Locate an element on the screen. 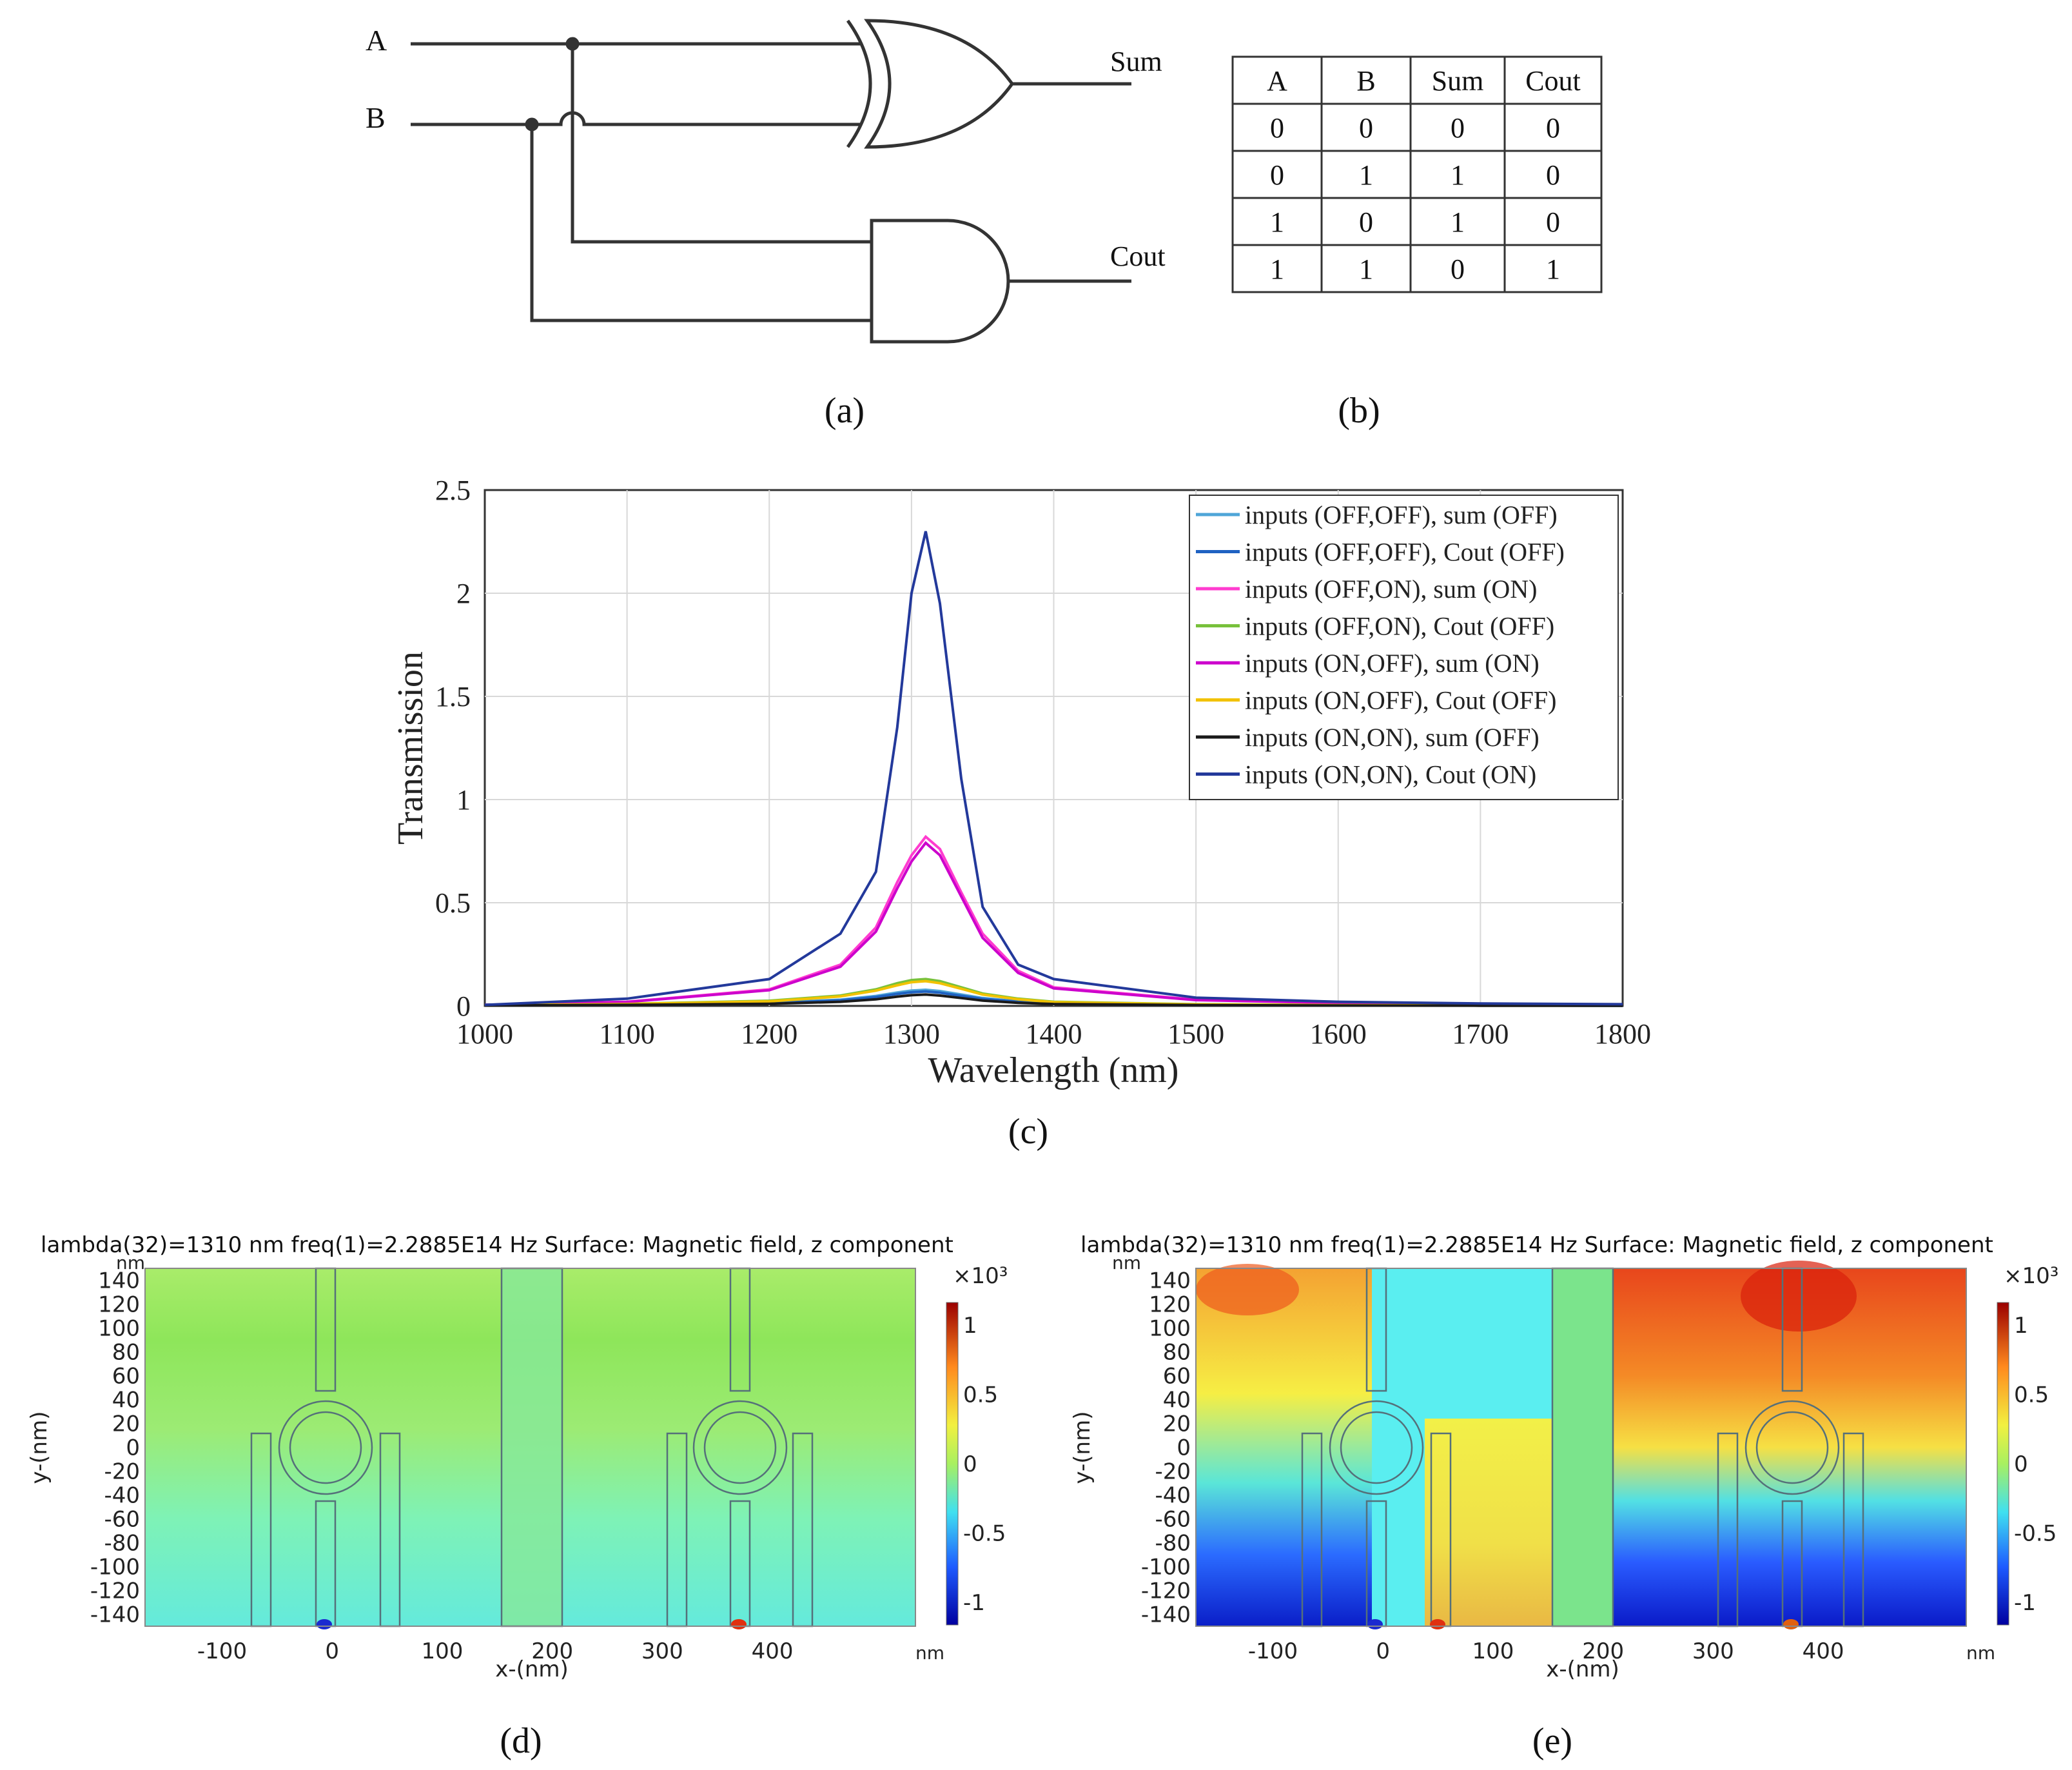 This screenshot has width=2072, height=1770. x-tick-label: 1500 is located at coordinates (1196, 1034).